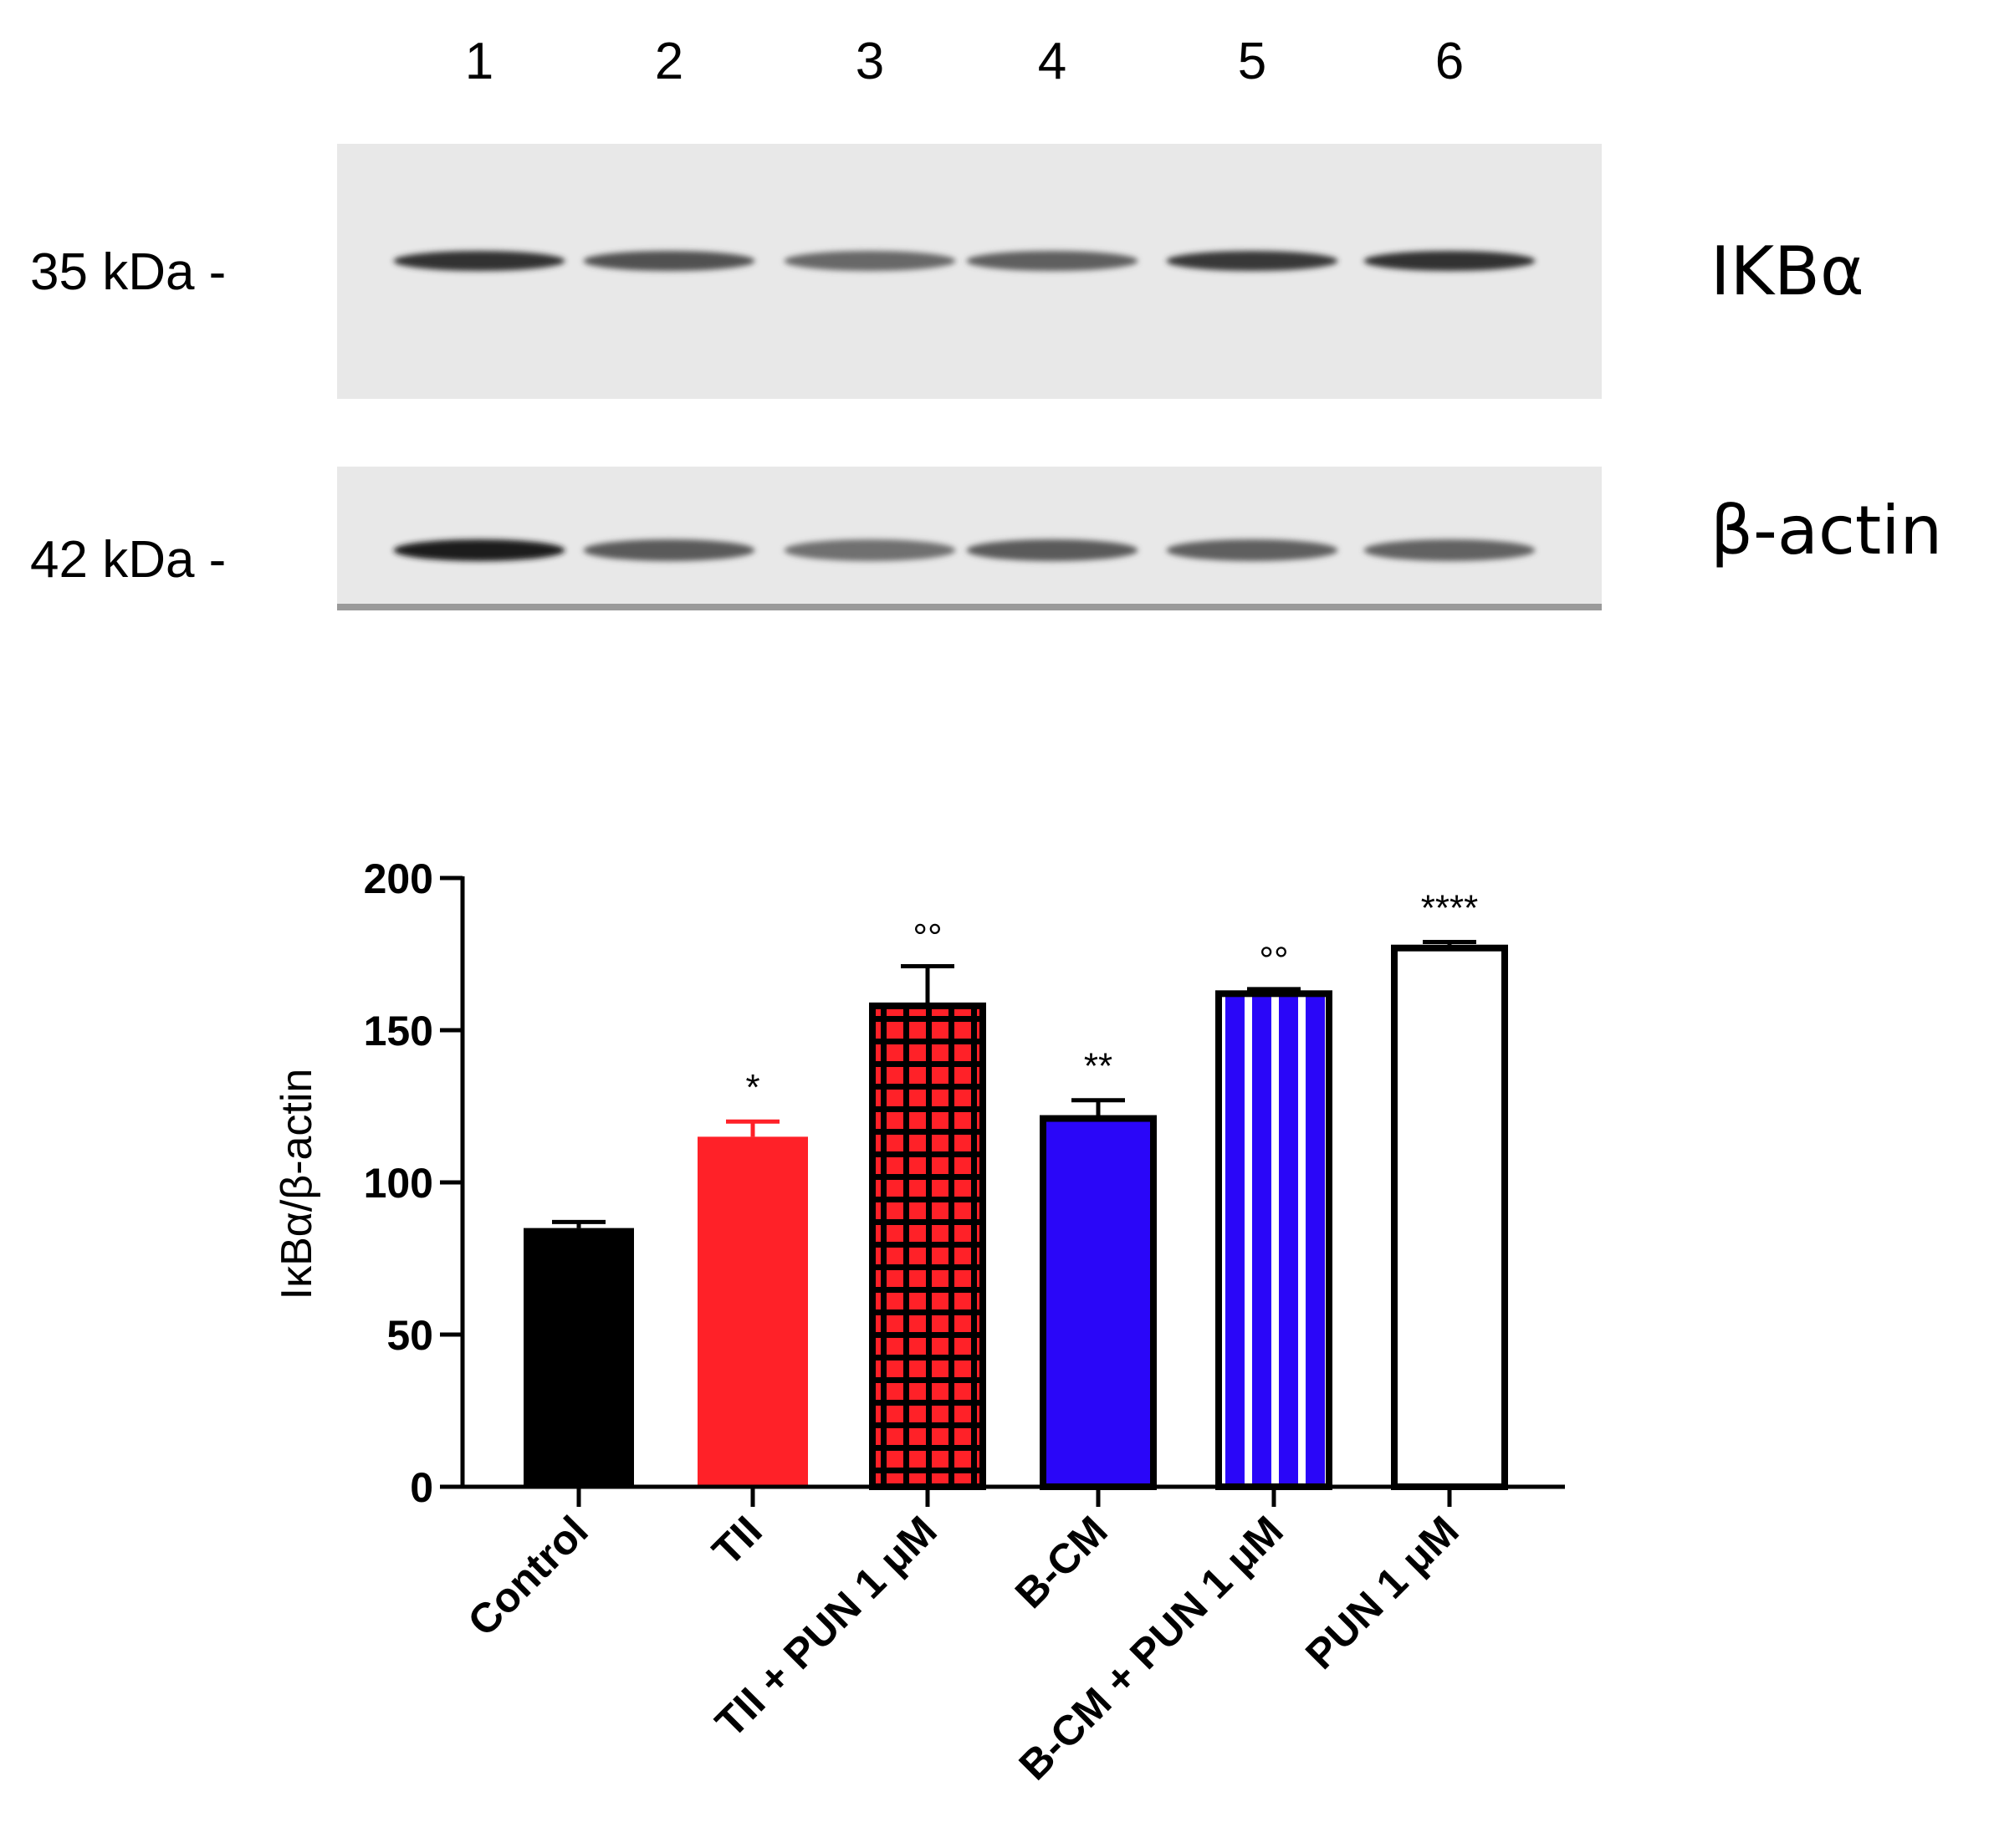 The height and width of the screenshot is (1848, 1994). What do you see at coordinates (479, 61) in the screenshot?
I see `lane-number-1: 1` at bounding box center [479, 61].